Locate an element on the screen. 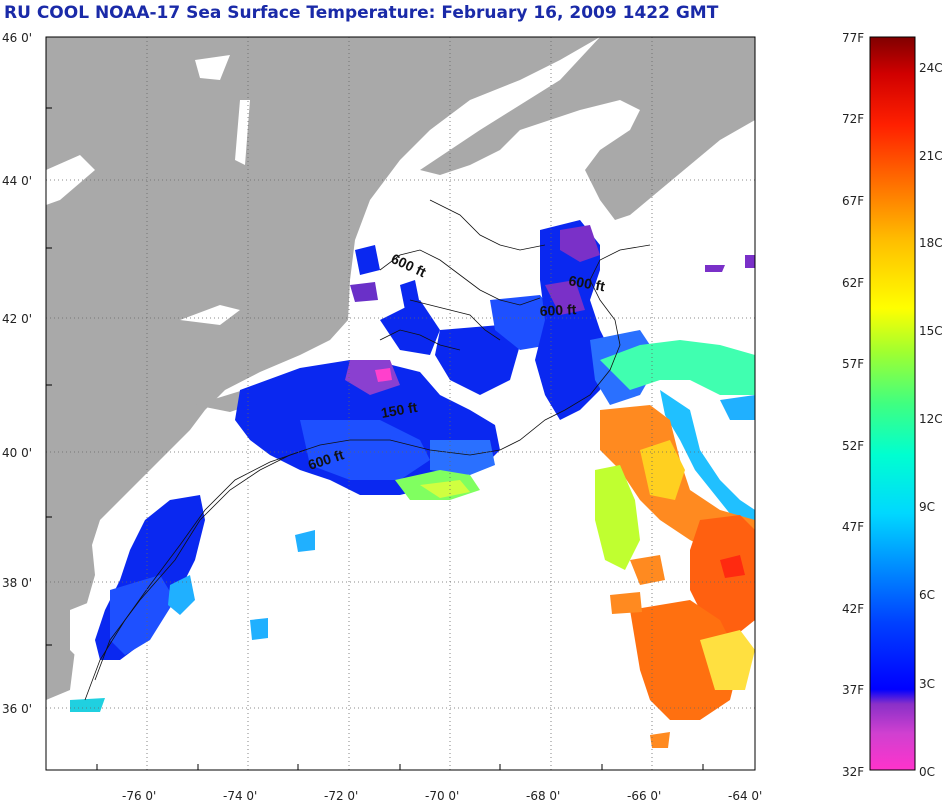 This screenshot has width=944, height=809. cb-f-62: 62F is located at coordinates (853, 283).